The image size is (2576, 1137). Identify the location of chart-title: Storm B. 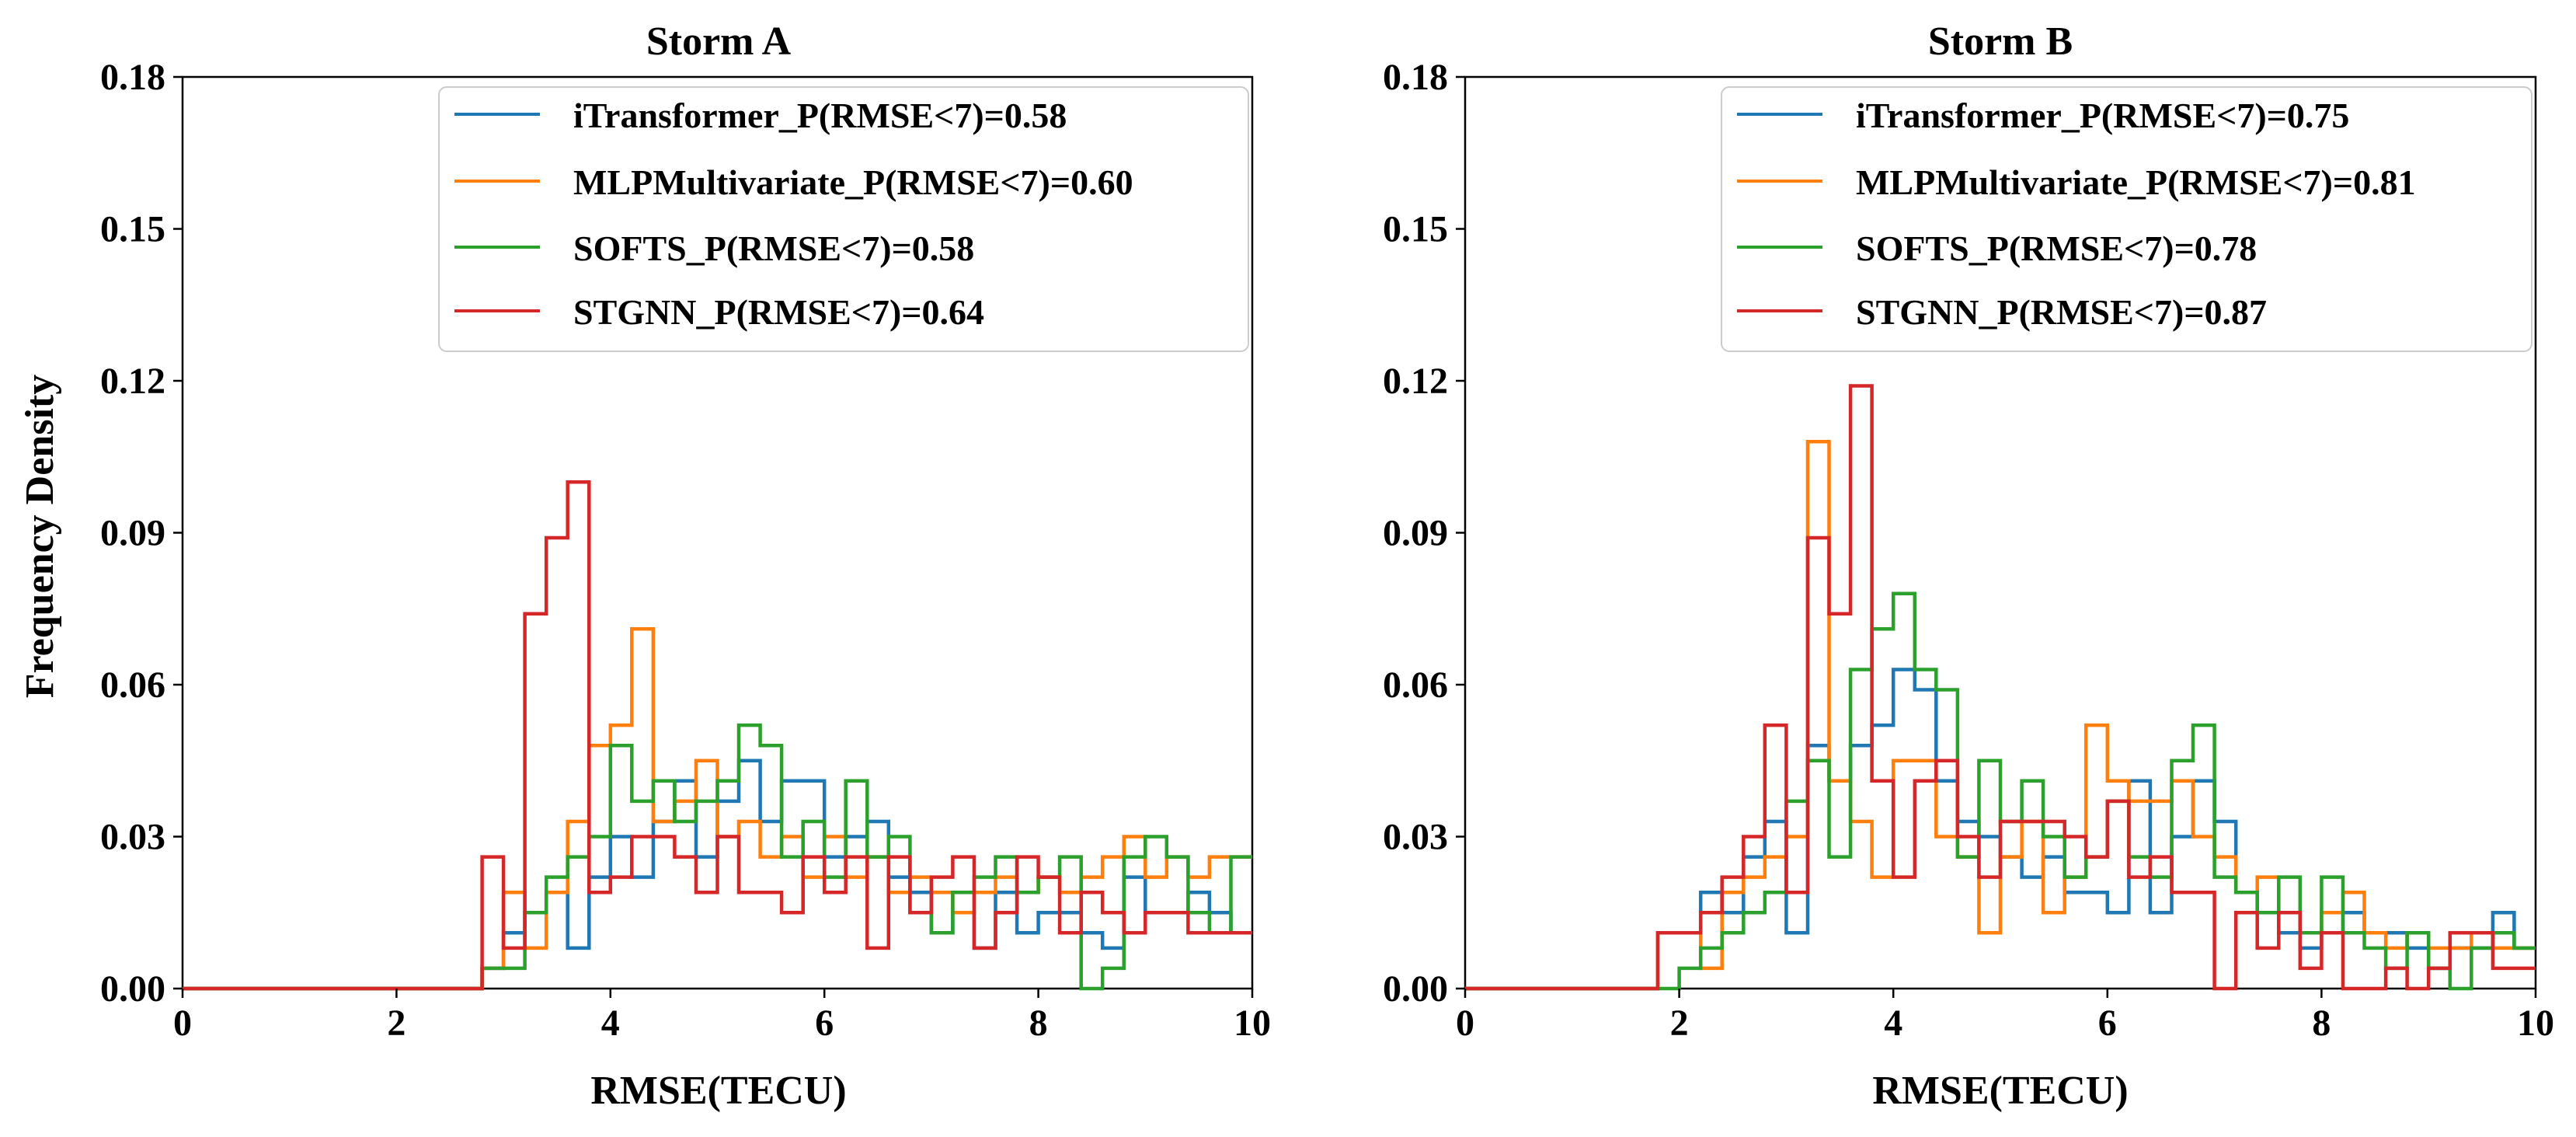
(2001, 42).